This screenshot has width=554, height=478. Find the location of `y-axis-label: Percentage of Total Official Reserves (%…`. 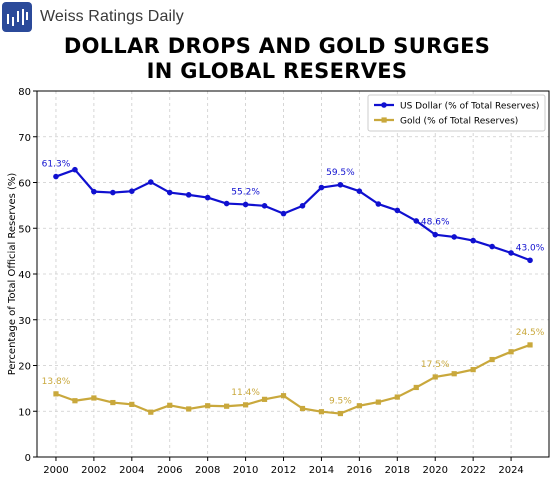

y-axis-label: Percentage of Total Official Reserves (%… is located at coordinates (12, 274).